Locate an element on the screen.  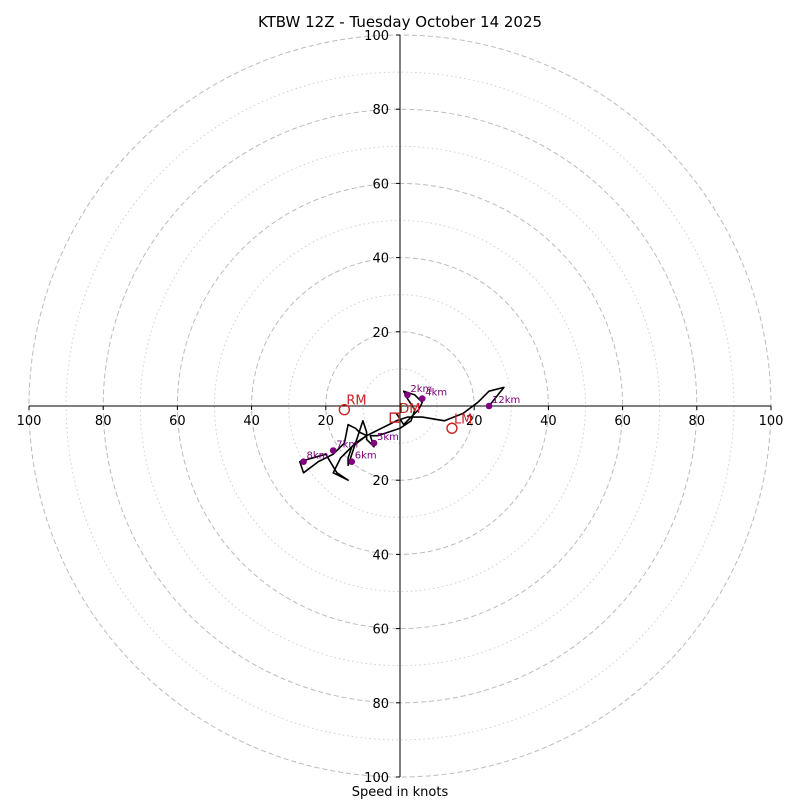
height-marker-7km is located at coordinates (333, 450).